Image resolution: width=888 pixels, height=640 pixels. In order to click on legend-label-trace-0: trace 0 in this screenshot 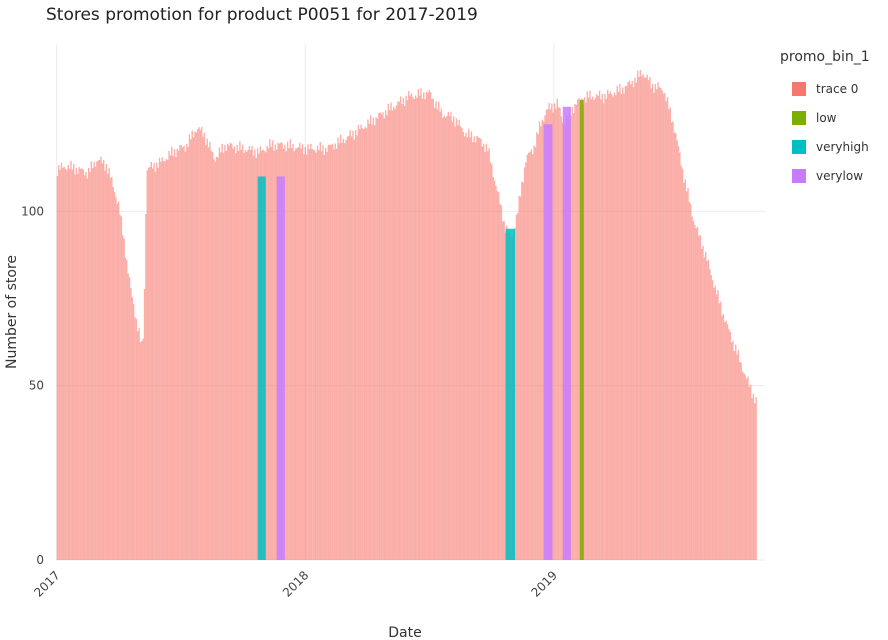, I will do `click(837, 88)`.